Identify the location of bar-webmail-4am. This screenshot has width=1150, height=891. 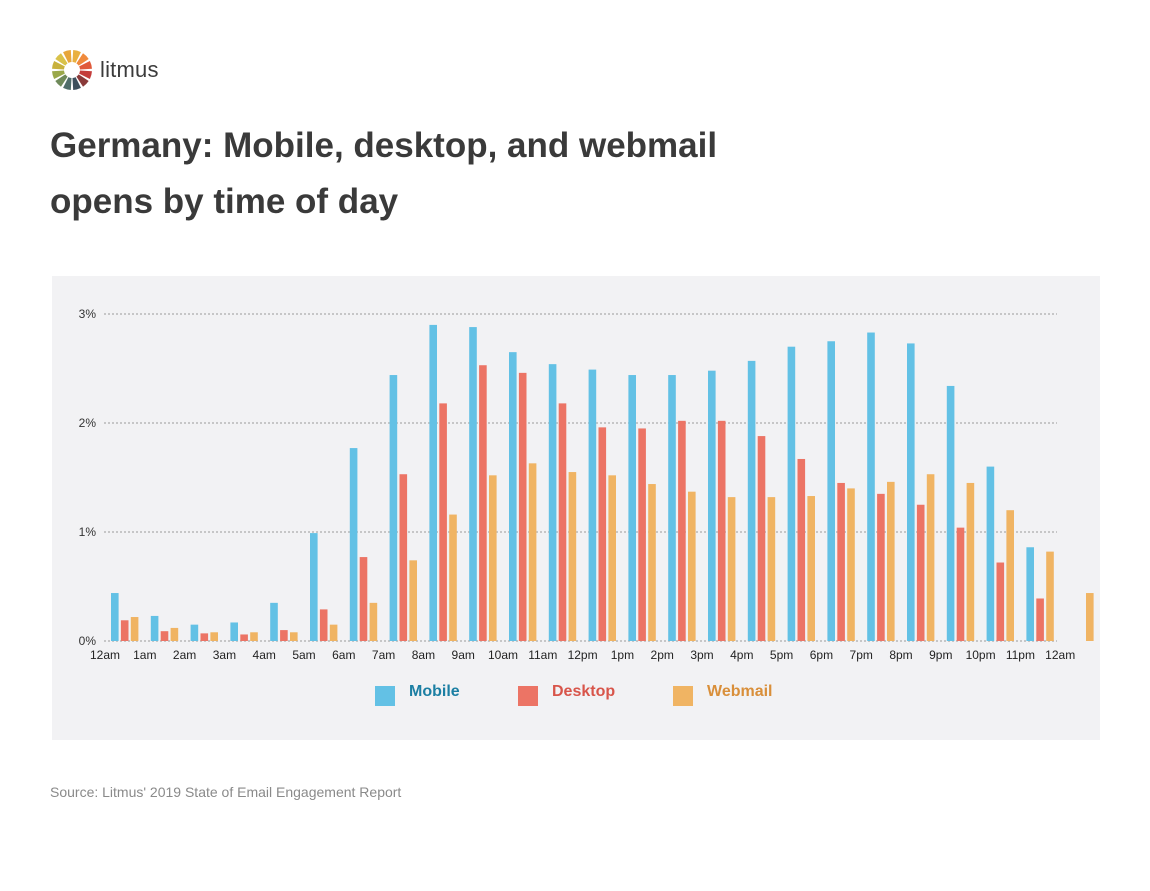
(294, 636).